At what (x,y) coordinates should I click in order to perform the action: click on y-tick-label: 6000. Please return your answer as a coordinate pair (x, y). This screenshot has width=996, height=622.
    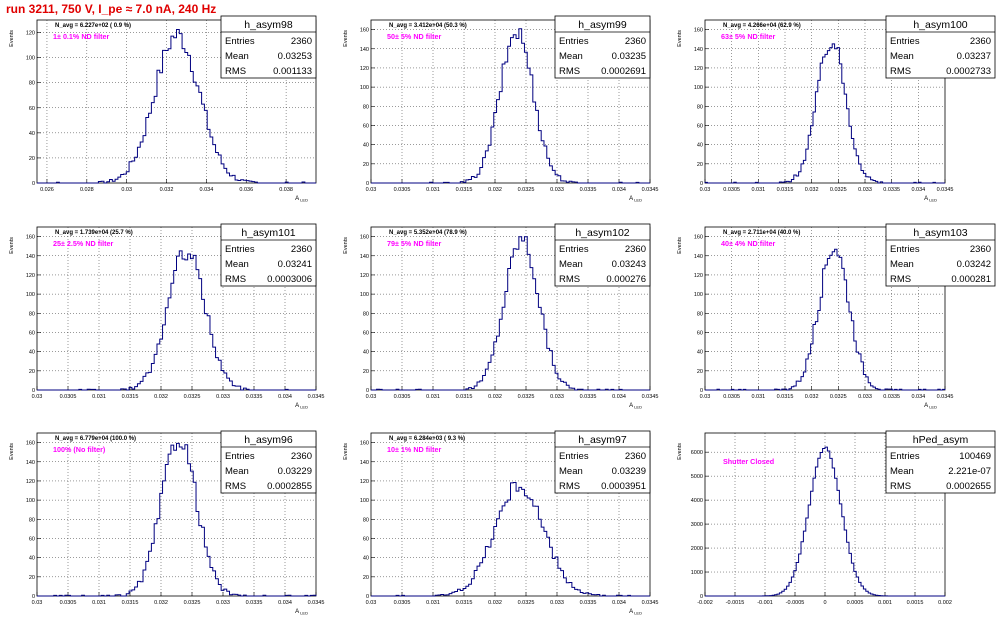
    Looking at the image, I should click on (697, 453).